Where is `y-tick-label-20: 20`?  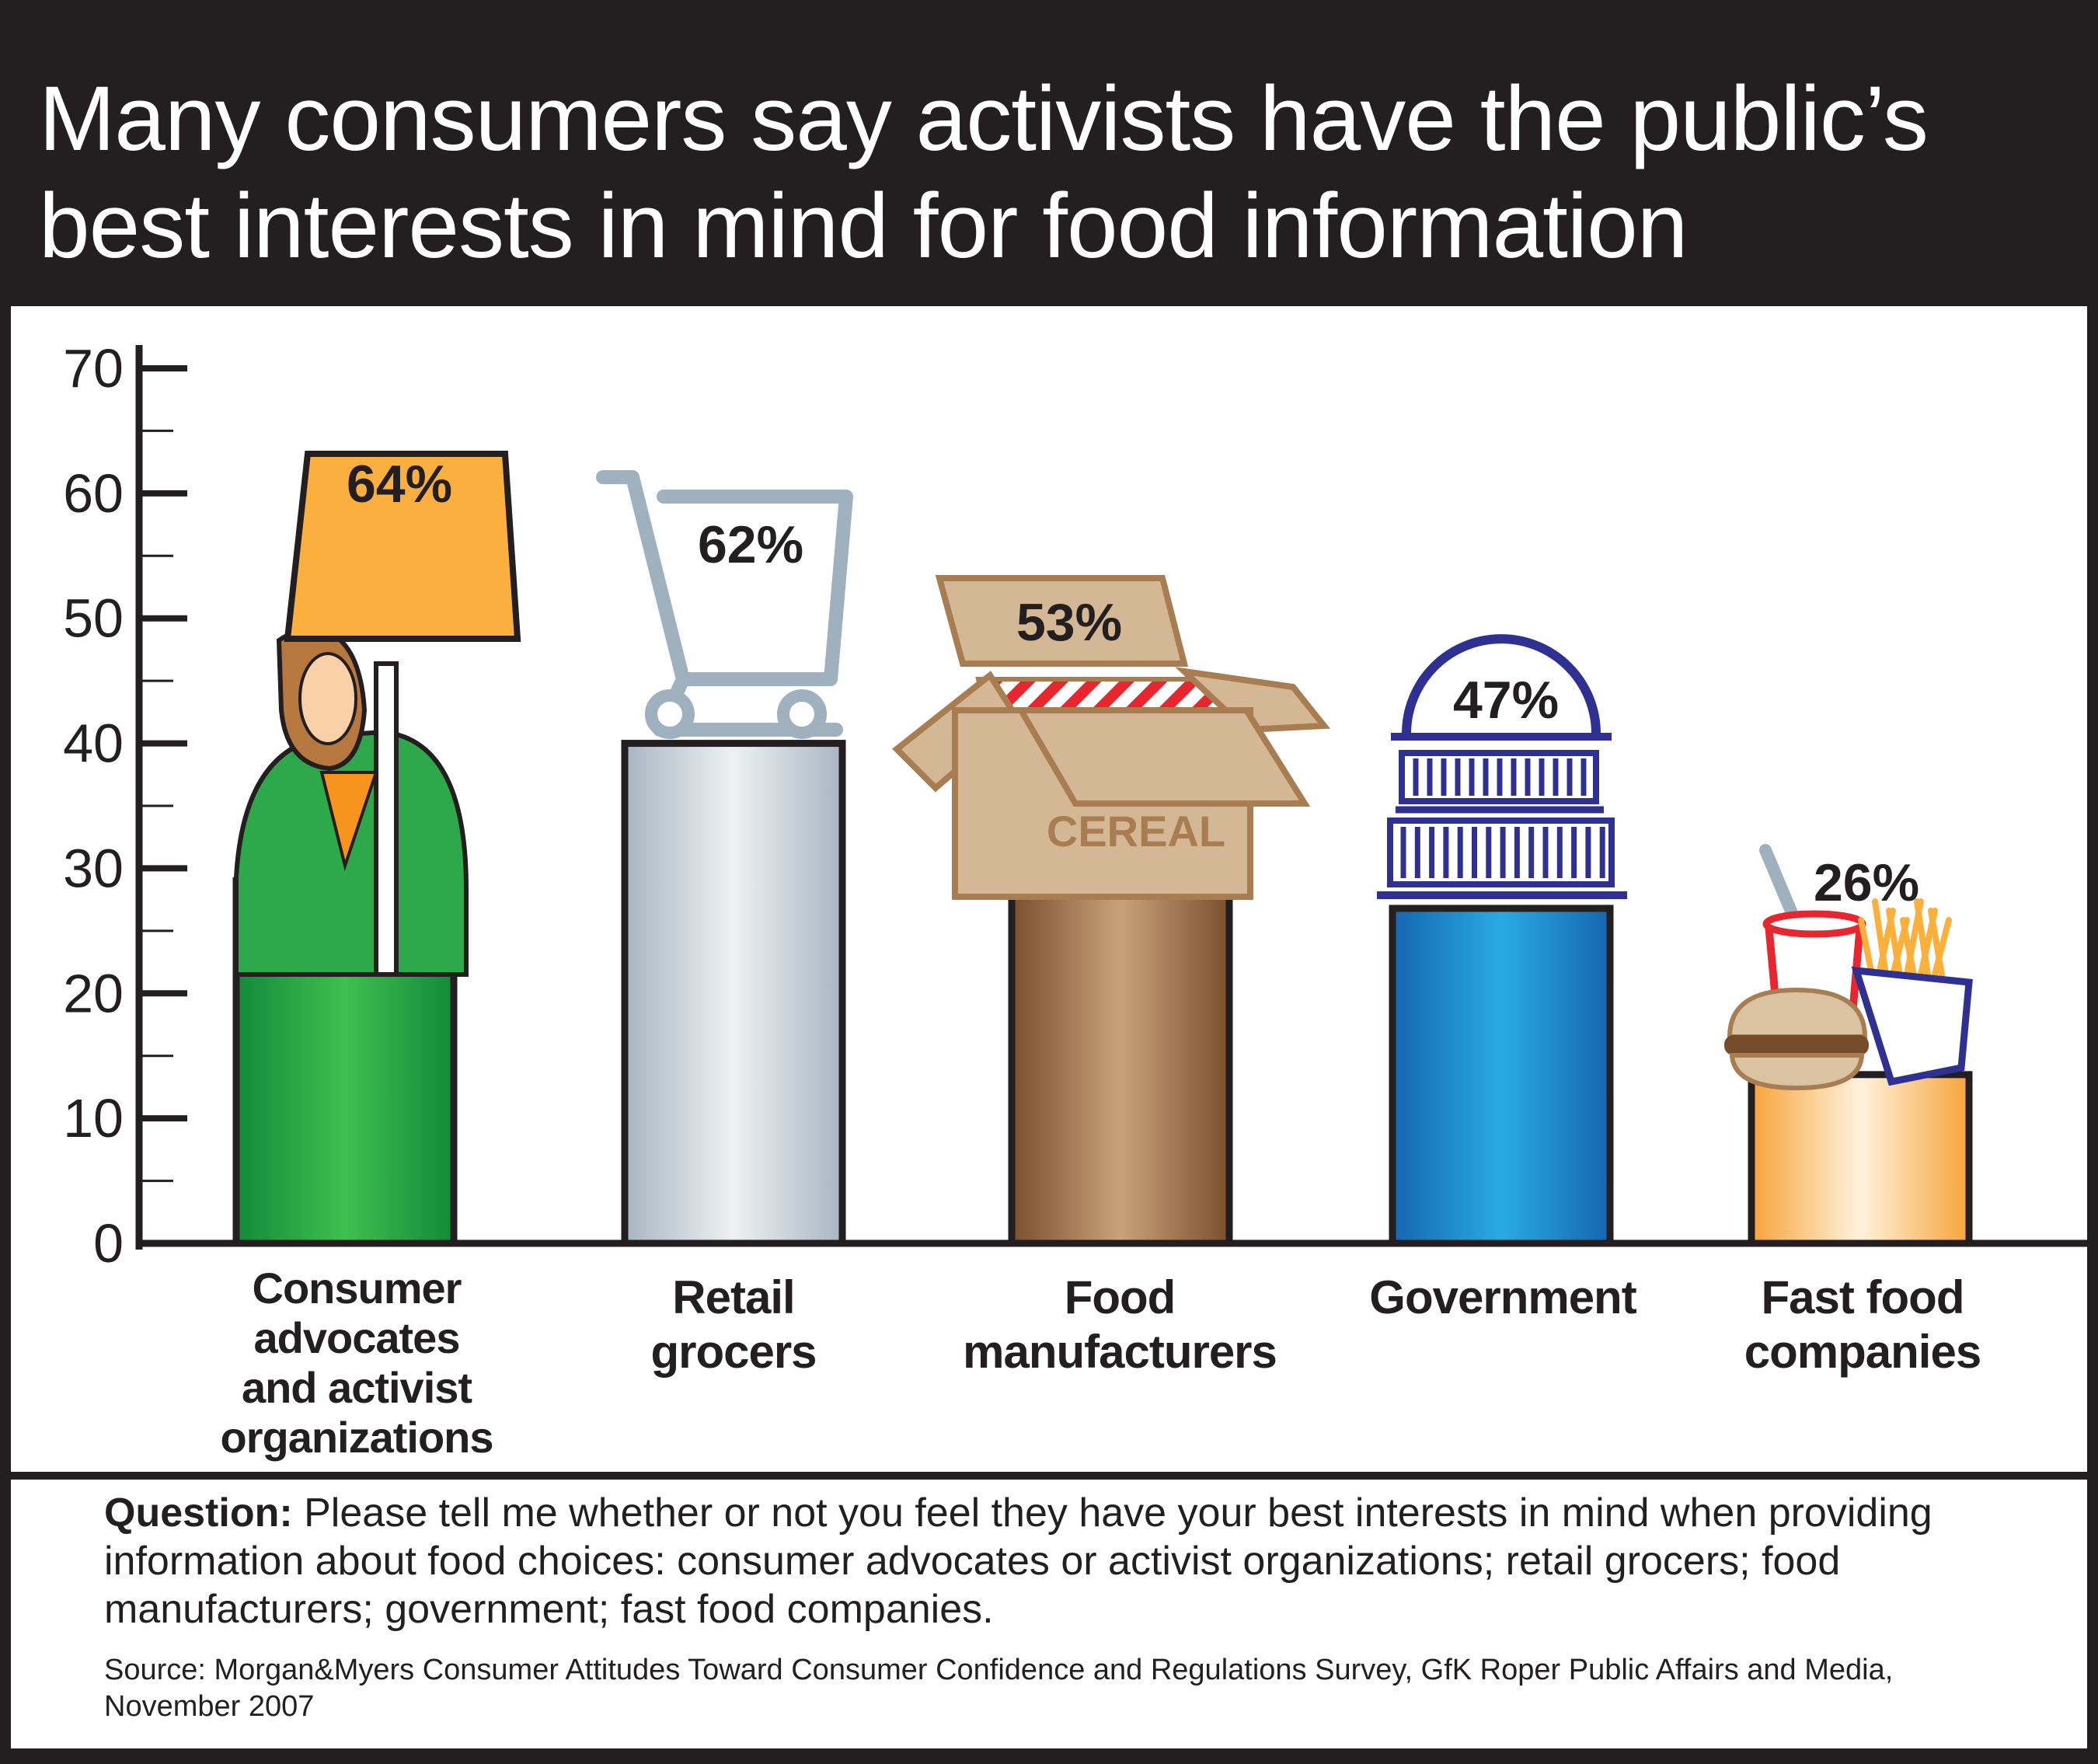 y-tick-label-20: 20 is located at coordinates (93, 993).